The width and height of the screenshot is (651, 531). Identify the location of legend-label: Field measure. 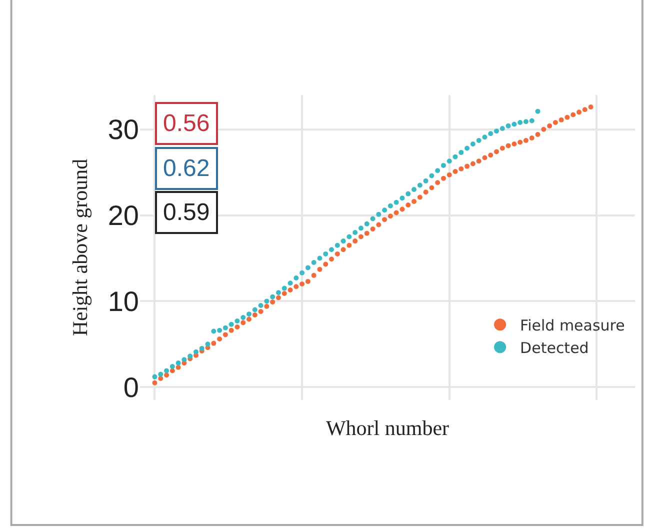
(572, 325).